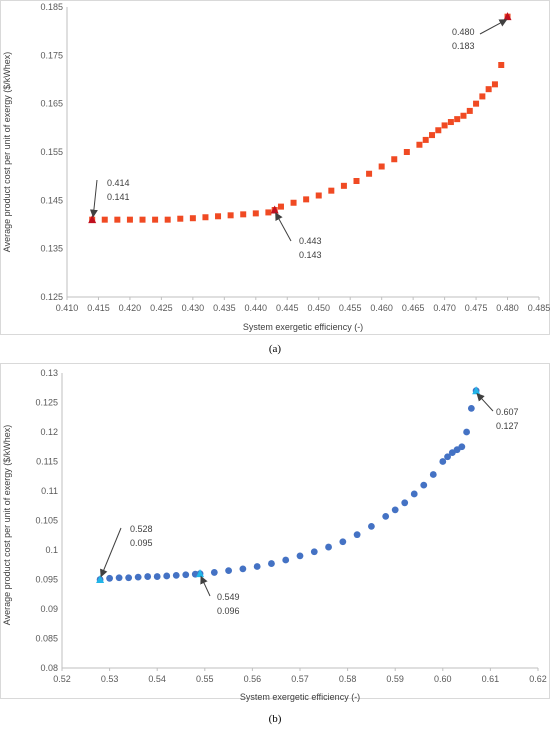  I want to click on x-tick-label: 0.470, so click(444, 308).